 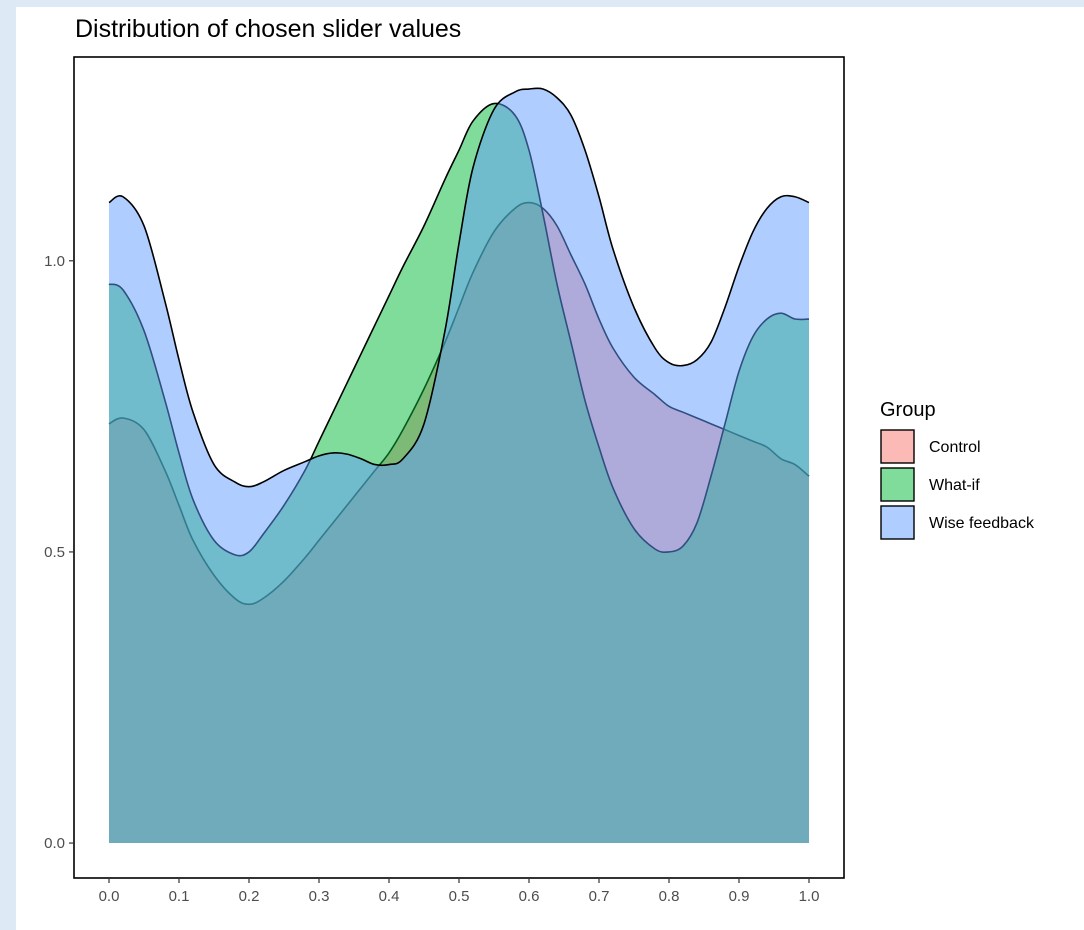 I want to click on x-tick-label: 0.6, so click(x=529, y=896).